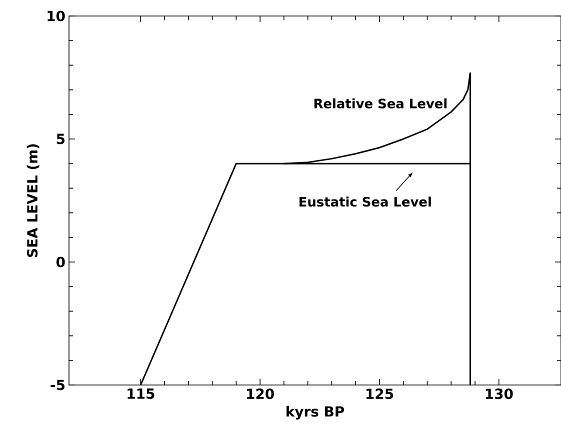  I want to click on y-tick-label: 5, so click(60, 139).